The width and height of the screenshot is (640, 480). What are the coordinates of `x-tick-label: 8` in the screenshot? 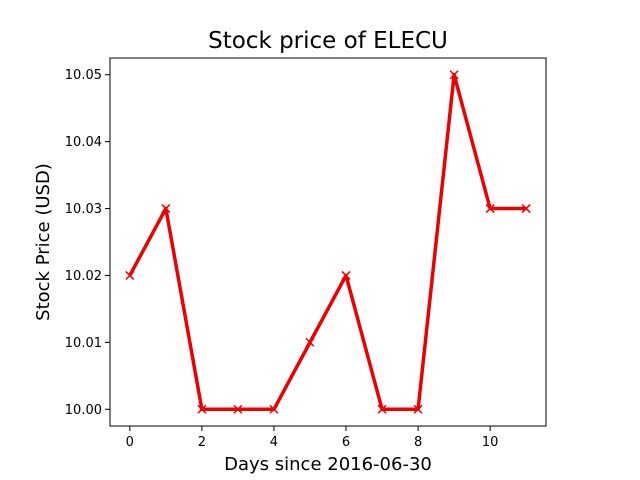 It's located at (418, 442).